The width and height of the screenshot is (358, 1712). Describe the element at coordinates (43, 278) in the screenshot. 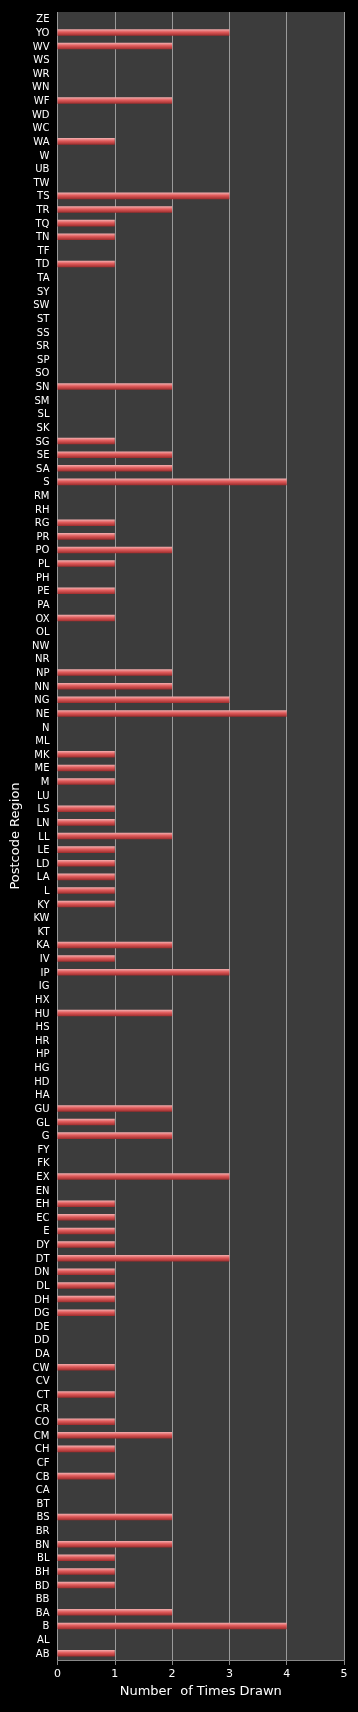

I see `y-tick-label: TA` at that location.